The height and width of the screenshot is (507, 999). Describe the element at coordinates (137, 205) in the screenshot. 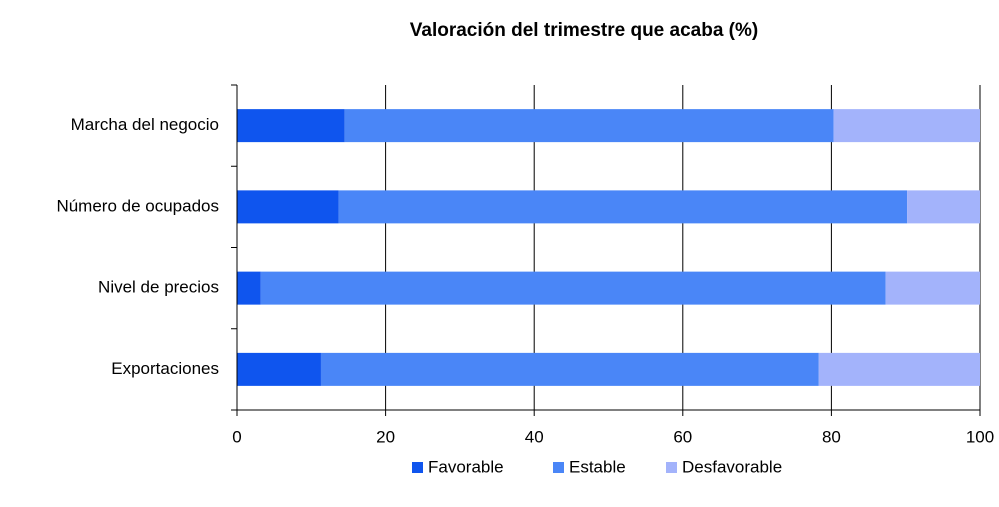

I see `y-tick-label: Número de ocupados` at that location.